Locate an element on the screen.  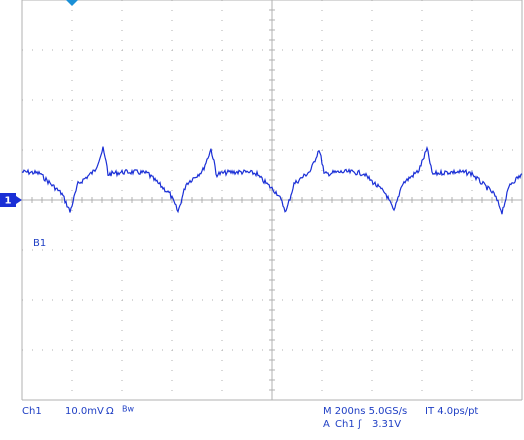
trigger-source: Ch1 is located at coordinates (345, 424).